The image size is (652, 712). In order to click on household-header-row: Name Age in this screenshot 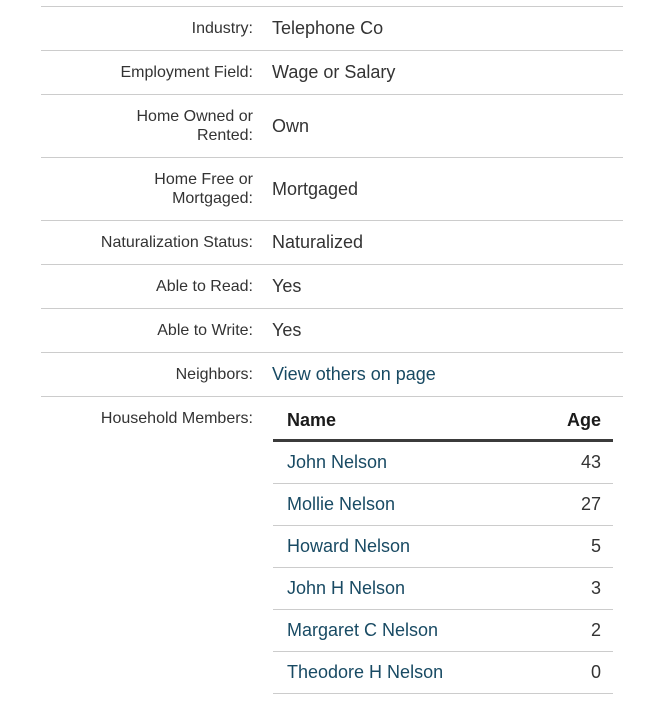, I will do `click(443, 419)`.